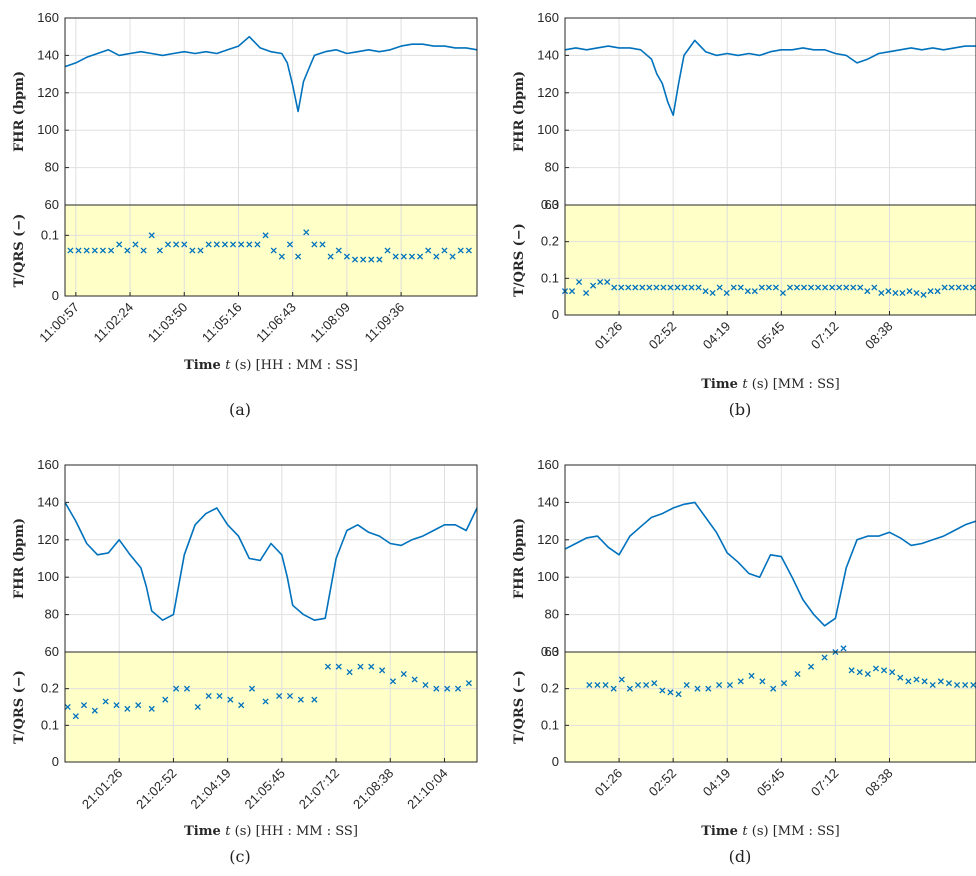 The height and width of the screenshot is (876, 976). What do you see at coordinates (519, 260) in the screenshot?
I see `tqrs-ylabel: T/QRS (−)` at bounding box center [519, 260].